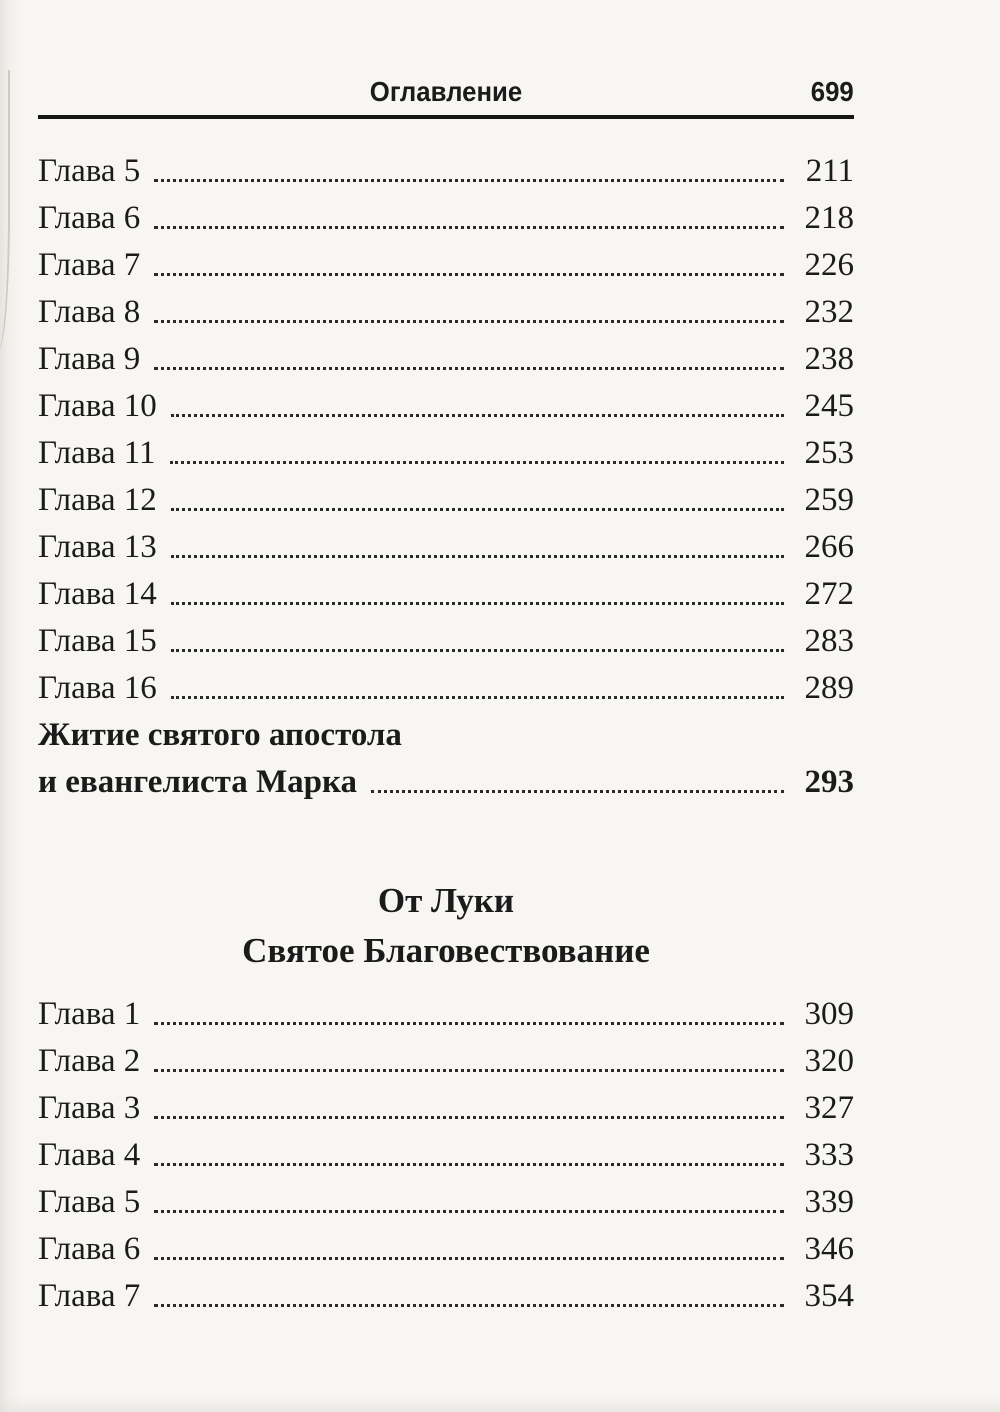 The image size is (1000, 1412). I want to click on scan-shadow-bottom, so click(500, 1404).